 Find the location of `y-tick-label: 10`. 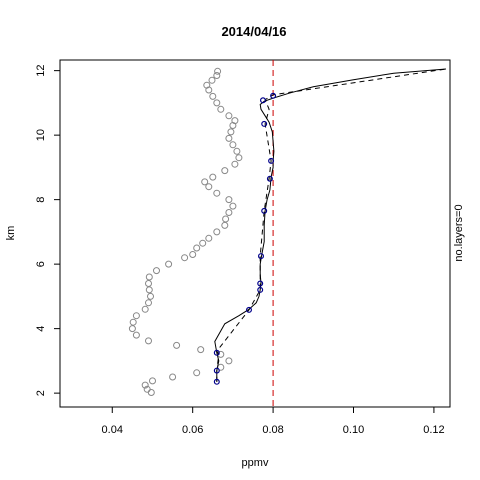

y-tick-label: 10 is located at coordinates (41, 135).